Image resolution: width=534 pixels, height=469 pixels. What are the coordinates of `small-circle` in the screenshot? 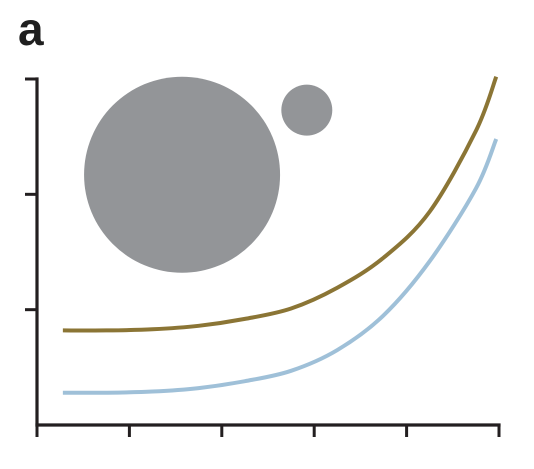 It's located at (307, 110).